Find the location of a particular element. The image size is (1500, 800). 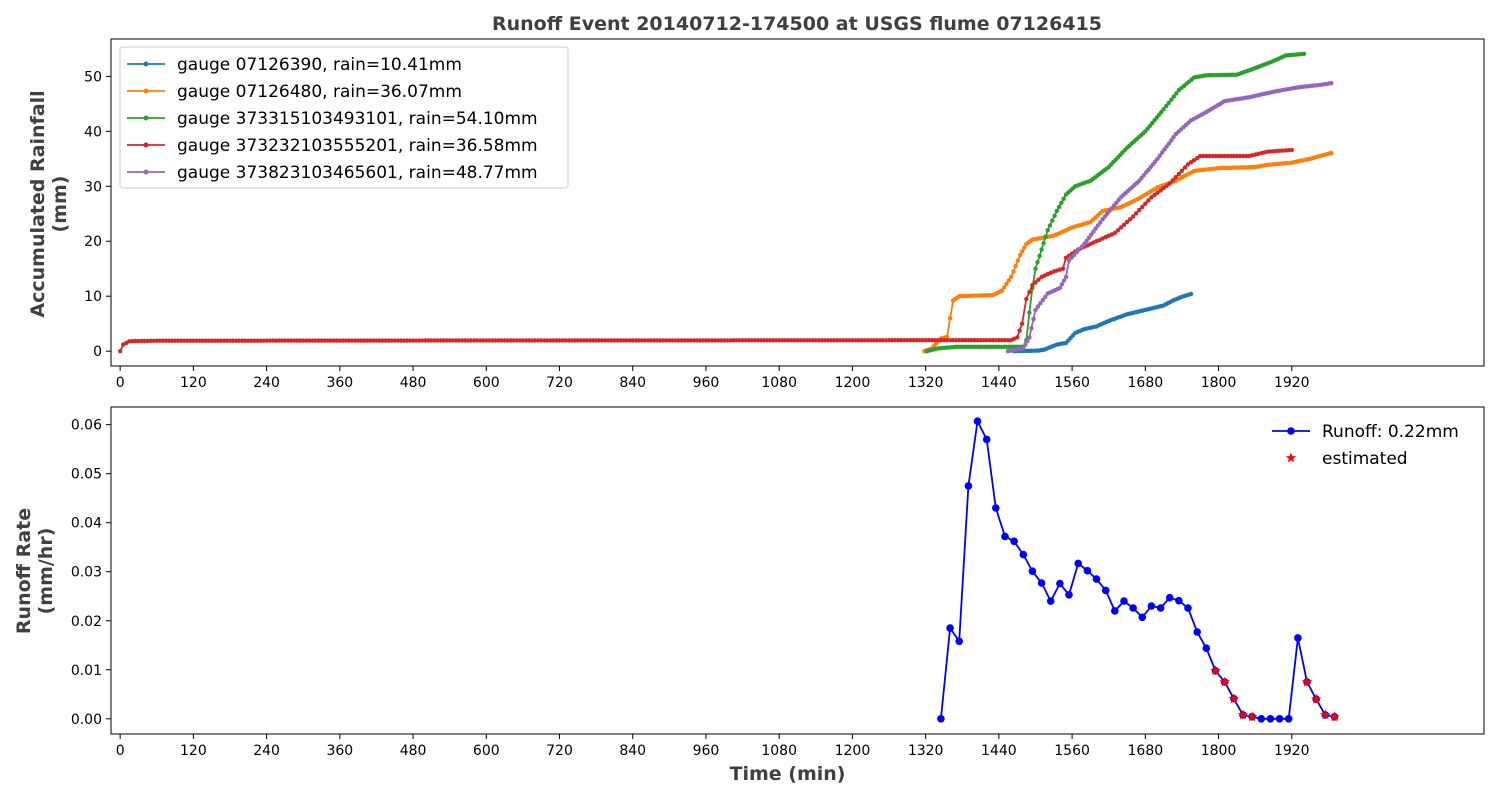

y-axis-title: Runoff Rate(mm/hr) is located at coordinates (35, 571).